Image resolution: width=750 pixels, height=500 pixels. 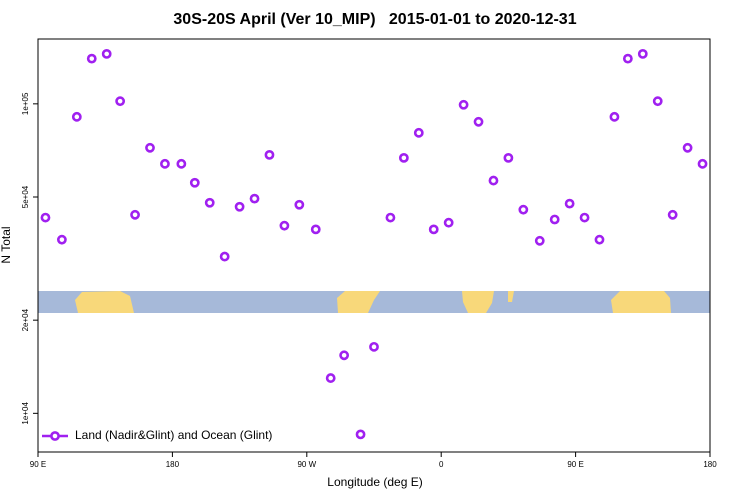 I want to click on y-tick-label: 5e+04, so click(x=25, y=196).